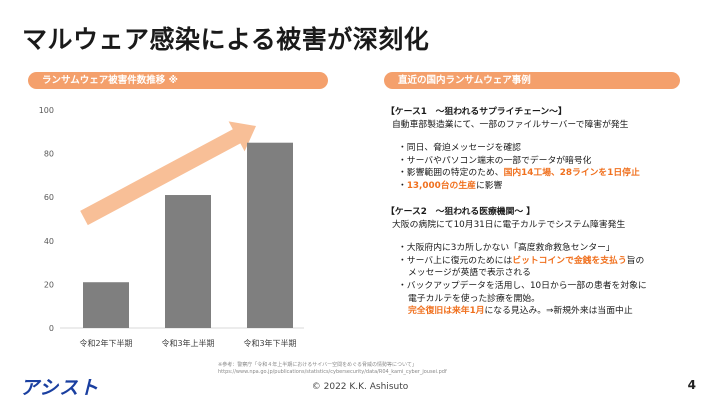 This screenshot has width=720, height=405. What do you see at coordinates (569, 260) in the screenshot?
I see `case-2-bullet-2-highlight: ビットコインで金銭を支払う` at bounding box center [569, 260].